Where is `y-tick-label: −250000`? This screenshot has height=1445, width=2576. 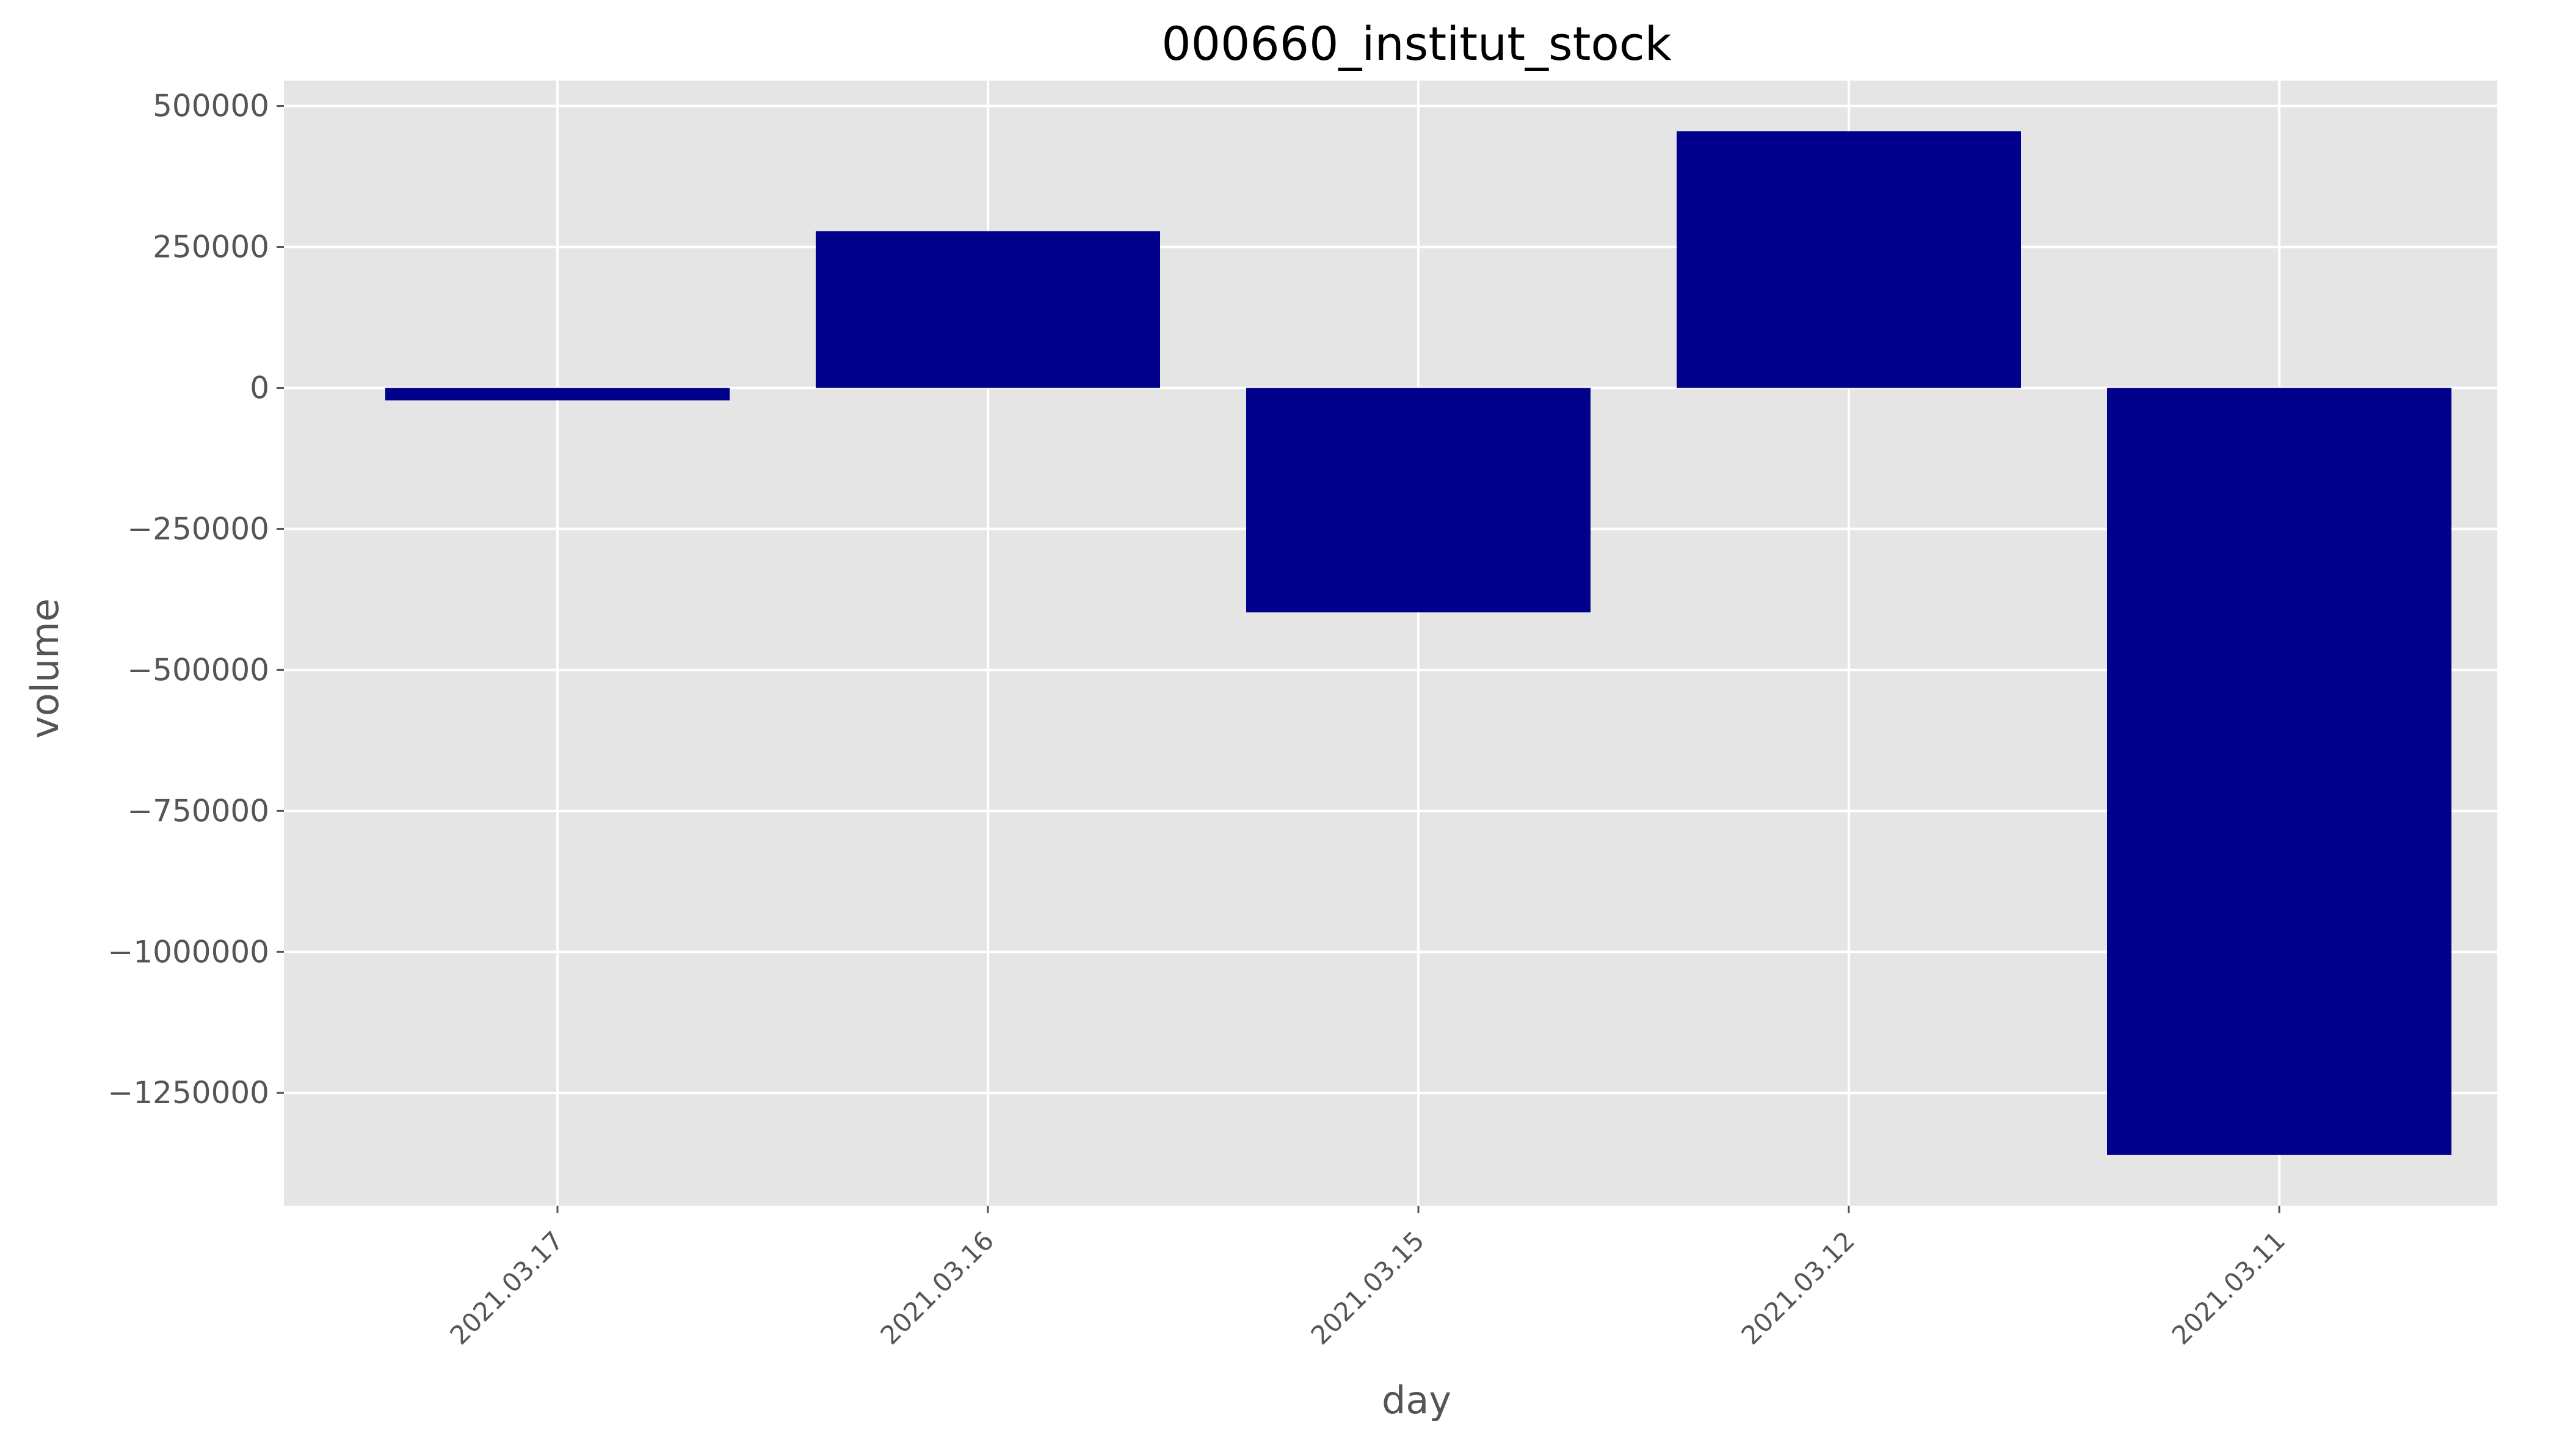 y-tick-label: −250000 is located at coordinates (198, 528).